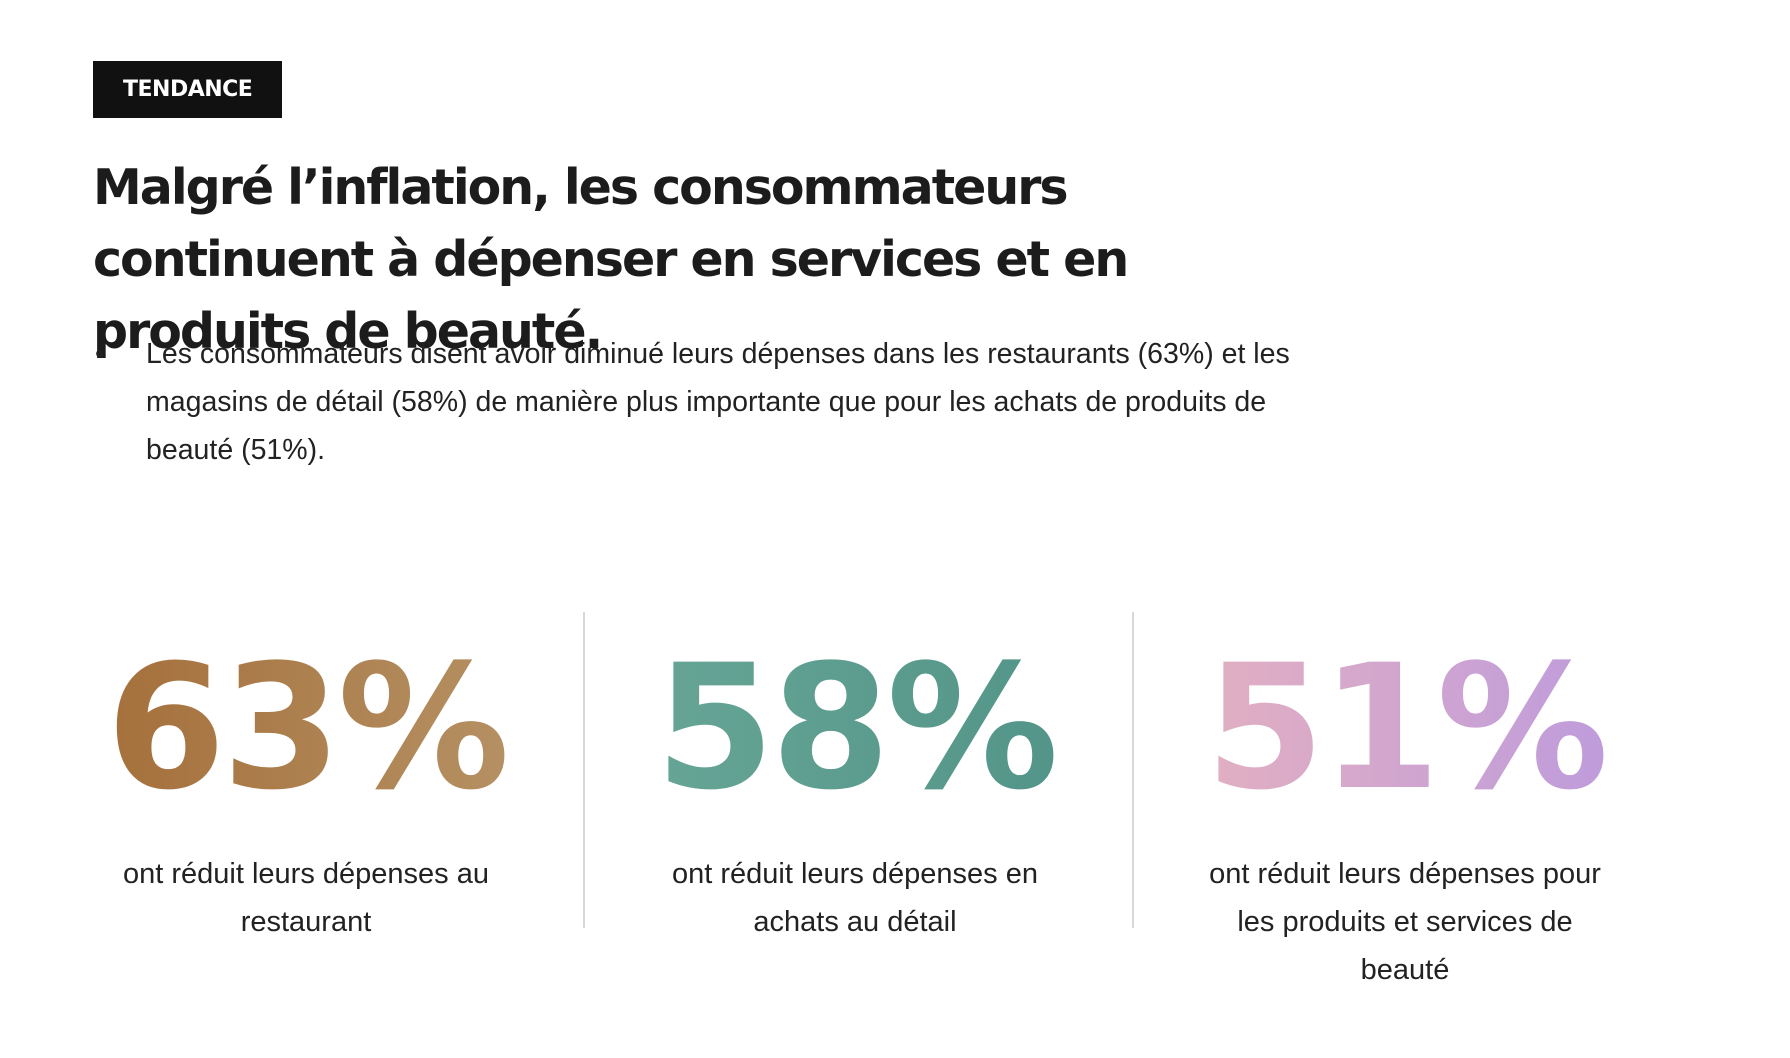 This screenshot has height=1058, width=1790. I want to click on stat-value-restaurant: 63%, so click(306, 728).